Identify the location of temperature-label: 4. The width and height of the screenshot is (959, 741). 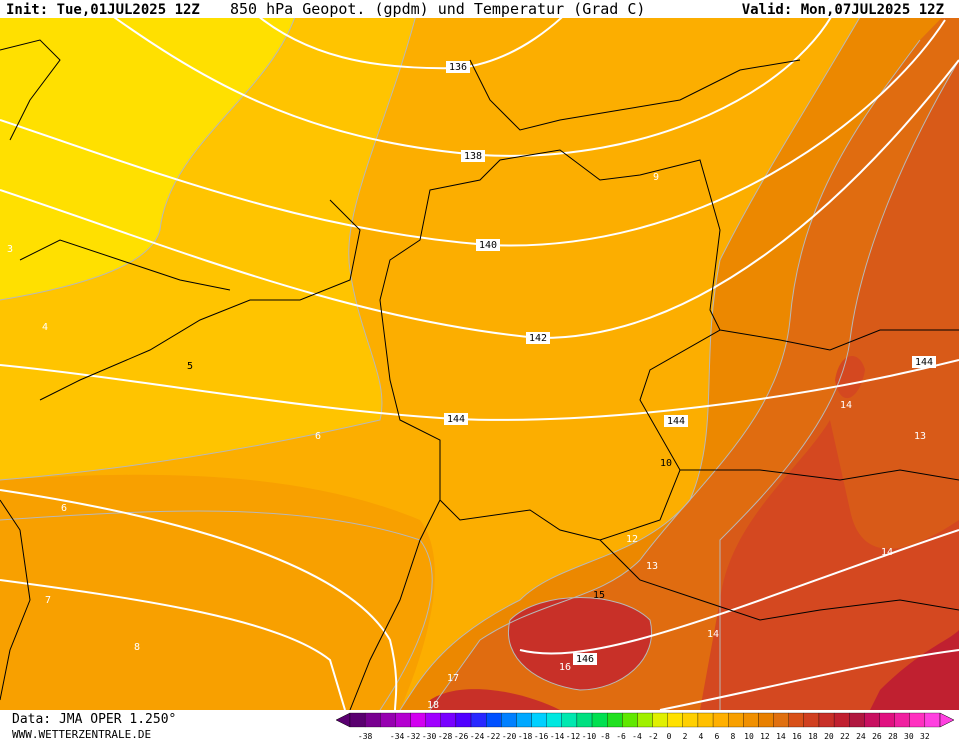
(45, 327).